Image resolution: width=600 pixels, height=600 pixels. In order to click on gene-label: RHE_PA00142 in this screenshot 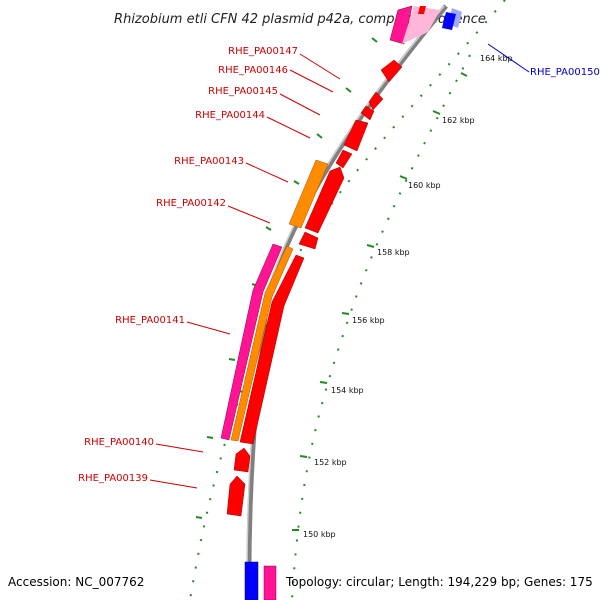, I will do `click(191, 203)`.